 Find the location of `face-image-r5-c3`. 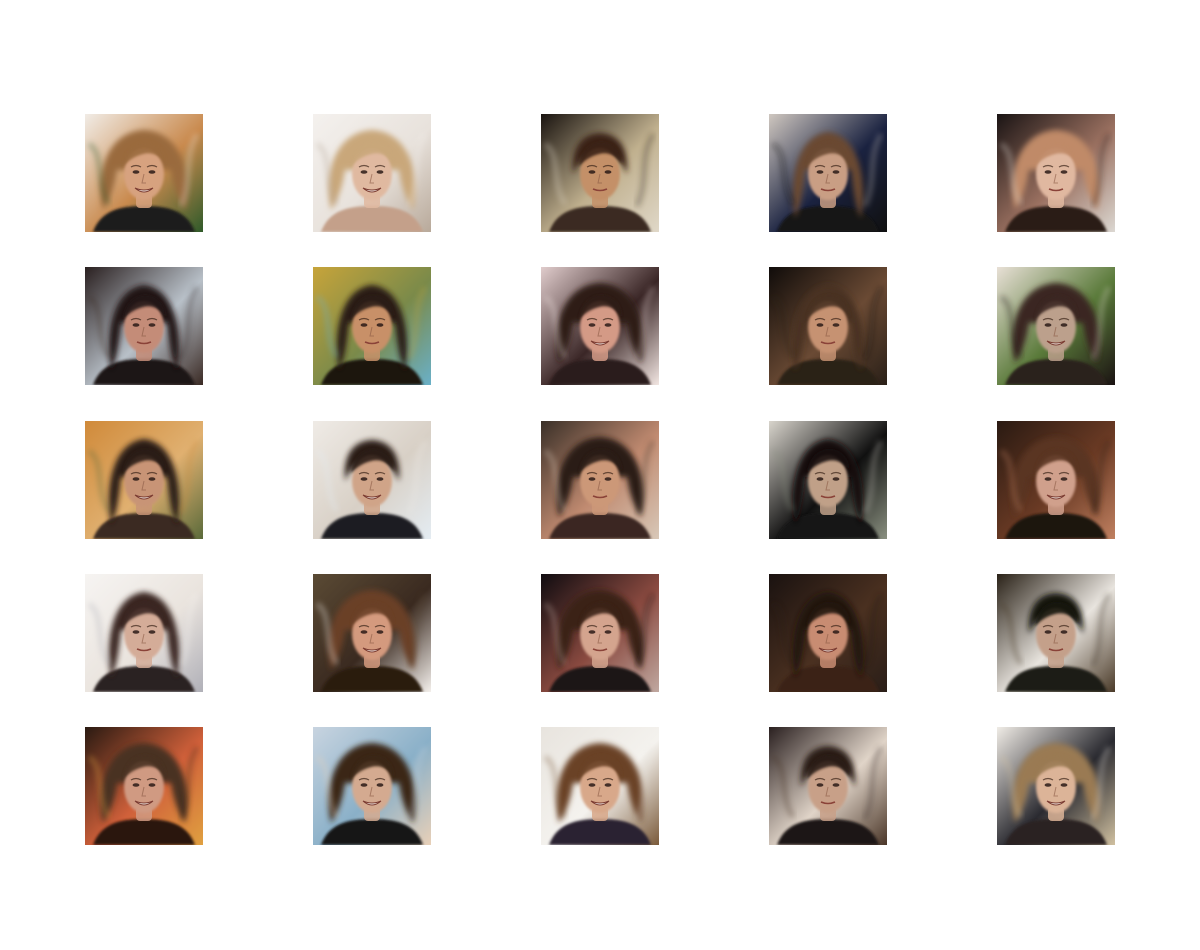

face-image-r5-c3 is located at coordinates (600, 786).